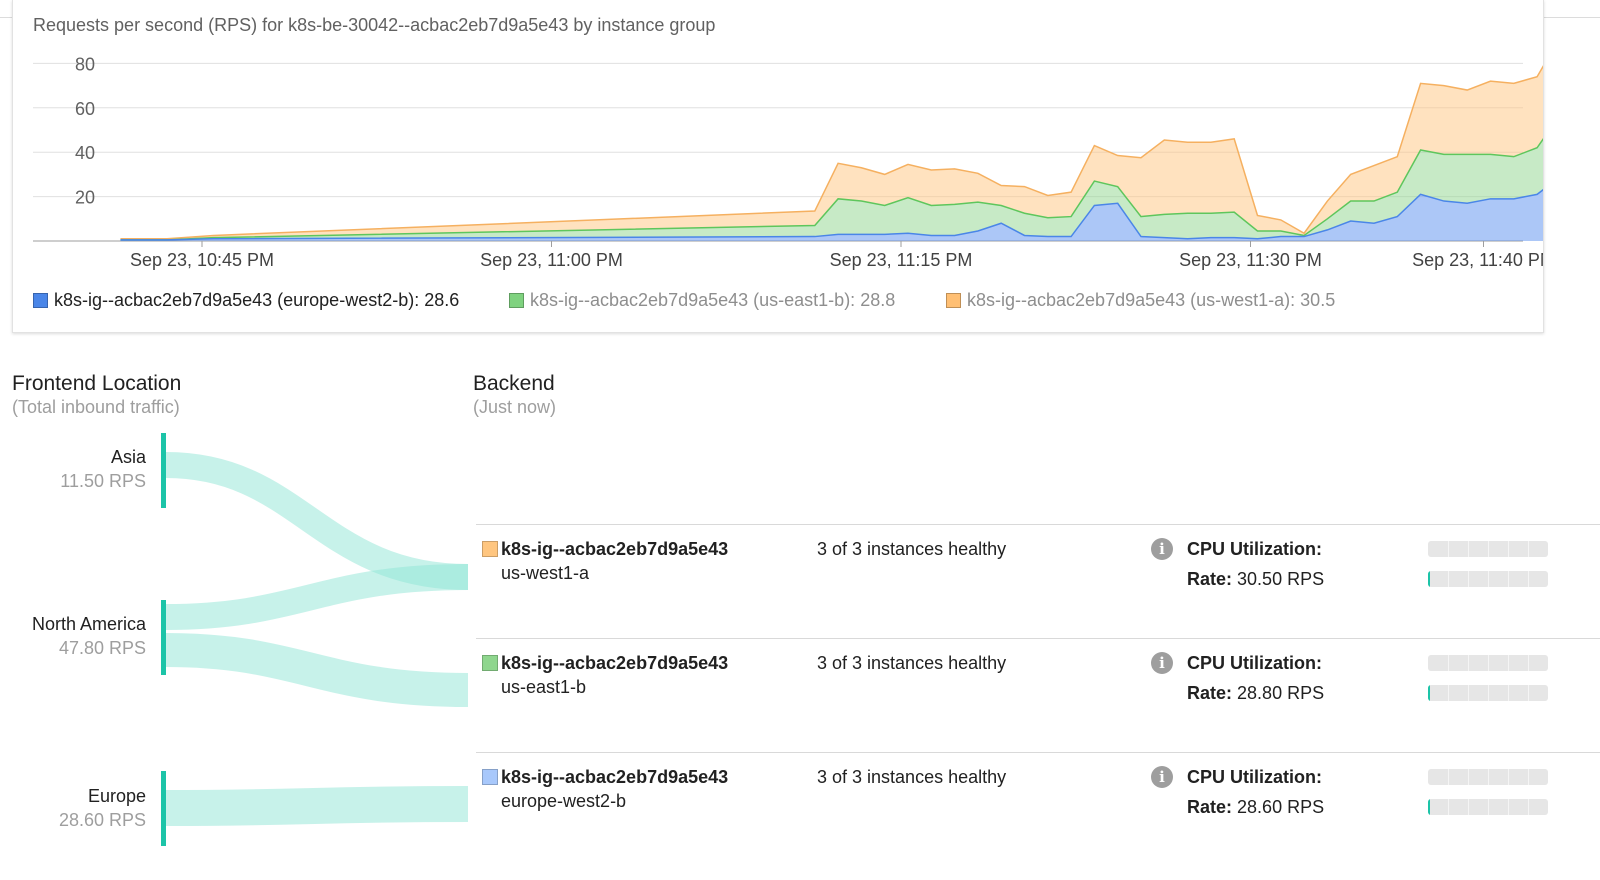 The height and width of the screenshot is (880, 1600). I want to click on y-tick-label: 40, so click(85, 153).